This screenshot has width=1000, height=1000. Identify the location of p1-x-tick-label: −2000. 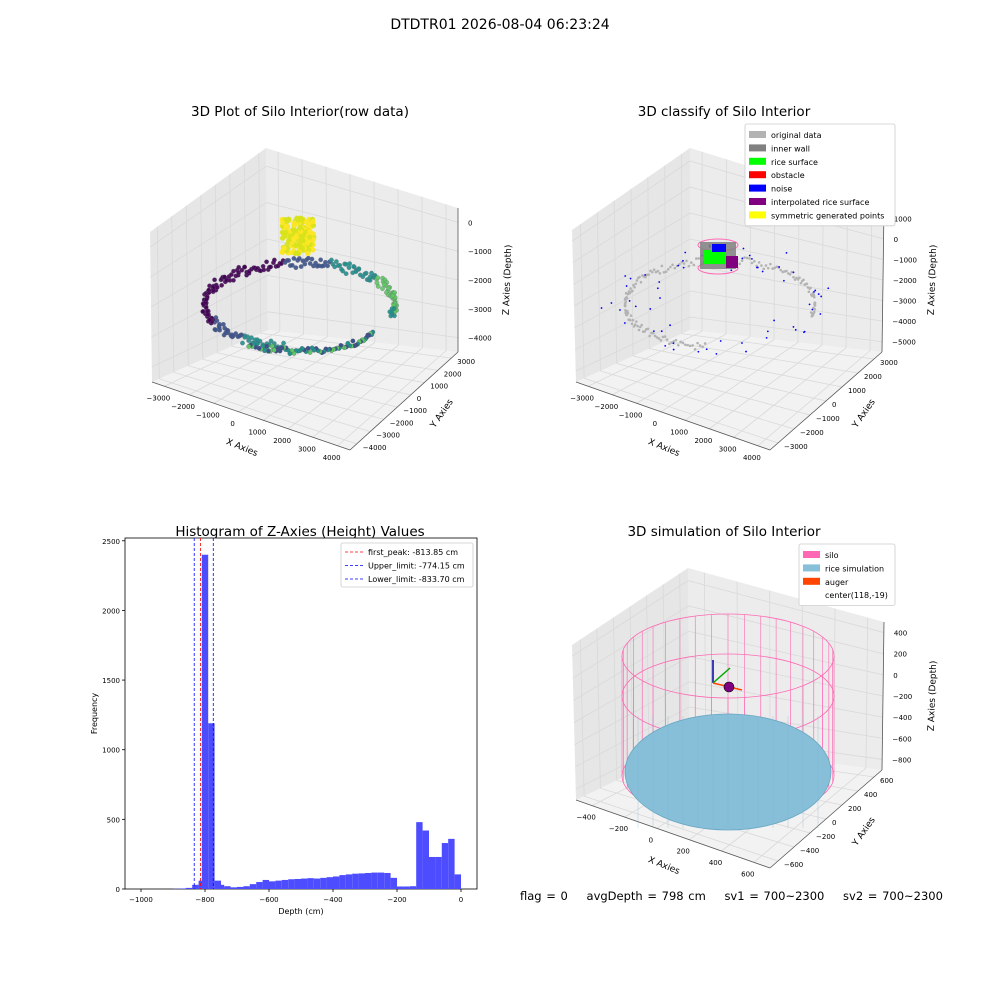
(183, 407).